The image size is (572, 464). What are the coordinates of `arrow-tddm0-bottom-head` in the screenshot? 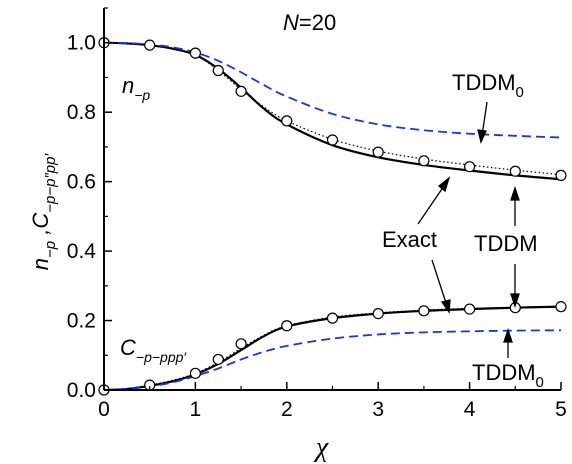 It's located at (508, 335).